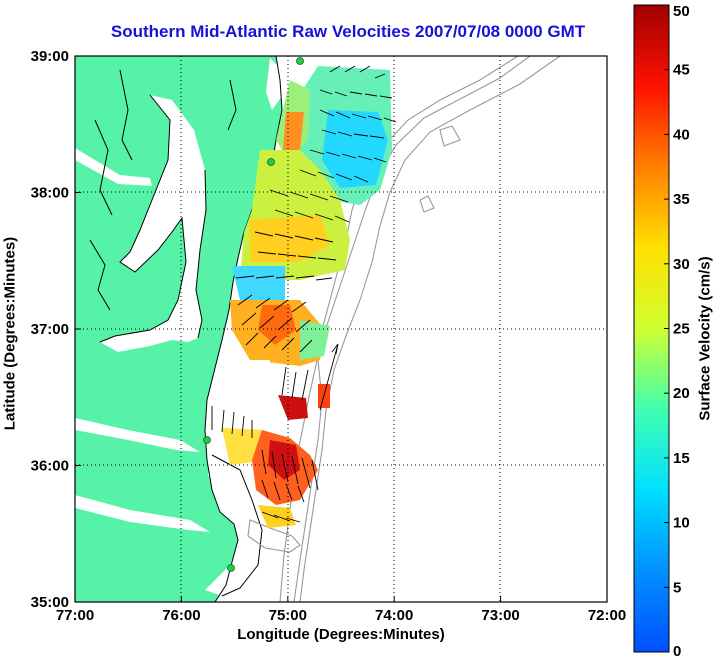  I want to click on x-axis-label: Longitude (Degrees:Minutes), so click(341, 634).